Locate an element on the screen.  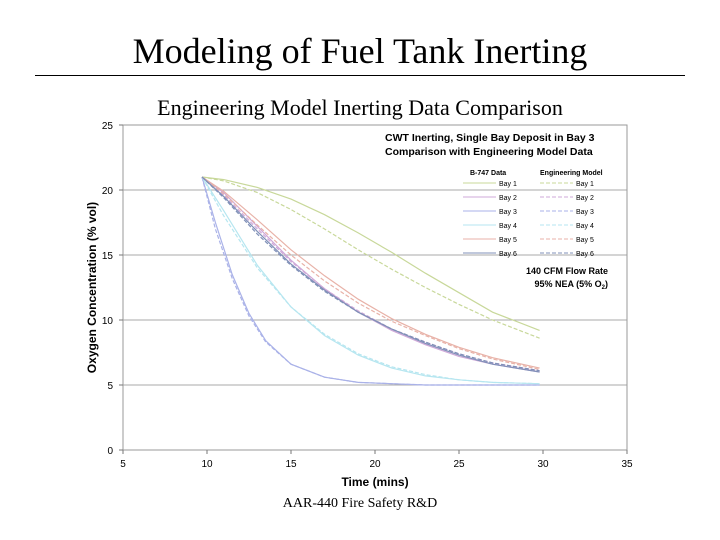
y-tick-label-5: 5 is located at coordinates (110, 386).